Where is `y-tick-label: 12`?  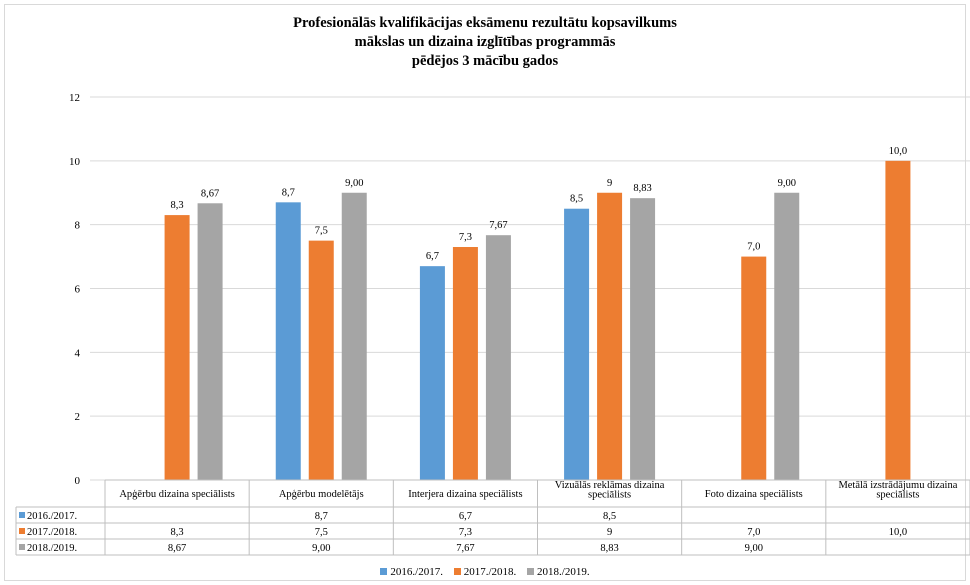
y-tick-label: 12 is located at coordinates (74, 98).